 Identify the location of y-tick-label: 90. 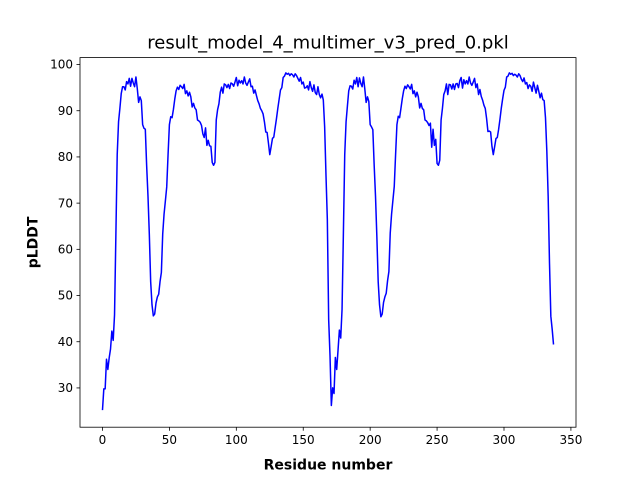
(65, 111).